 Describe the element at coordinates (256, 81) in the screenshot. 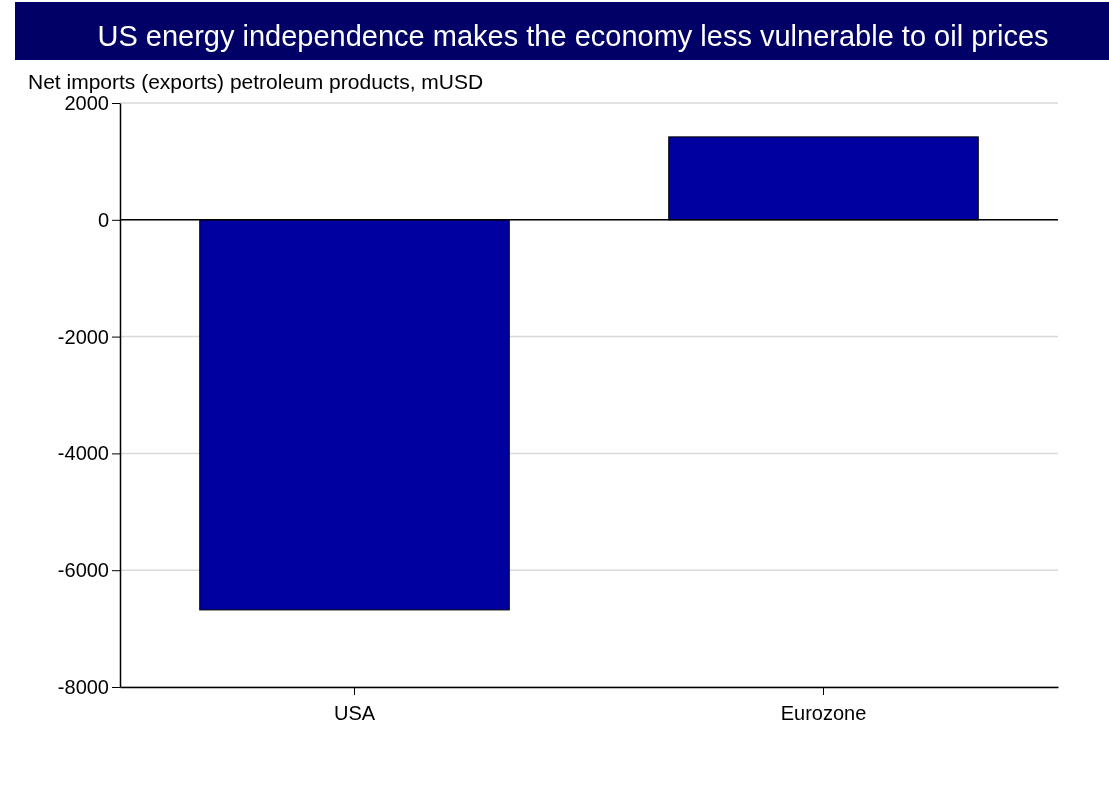

I see `y-axis-title: Net imports (exports) petroleum products, mUSD` at that location.